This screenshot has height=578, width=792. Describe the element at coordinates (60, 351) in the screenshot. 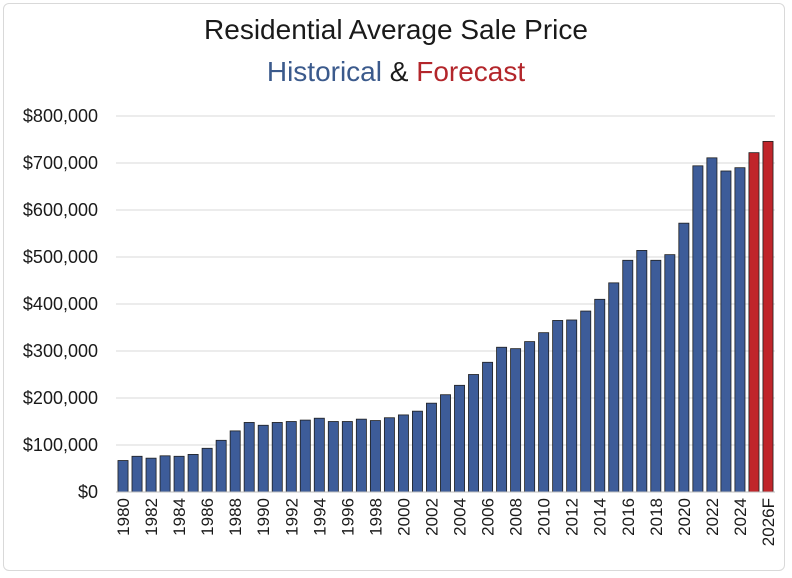

I see `y-tick-label: $300,000` at that location.